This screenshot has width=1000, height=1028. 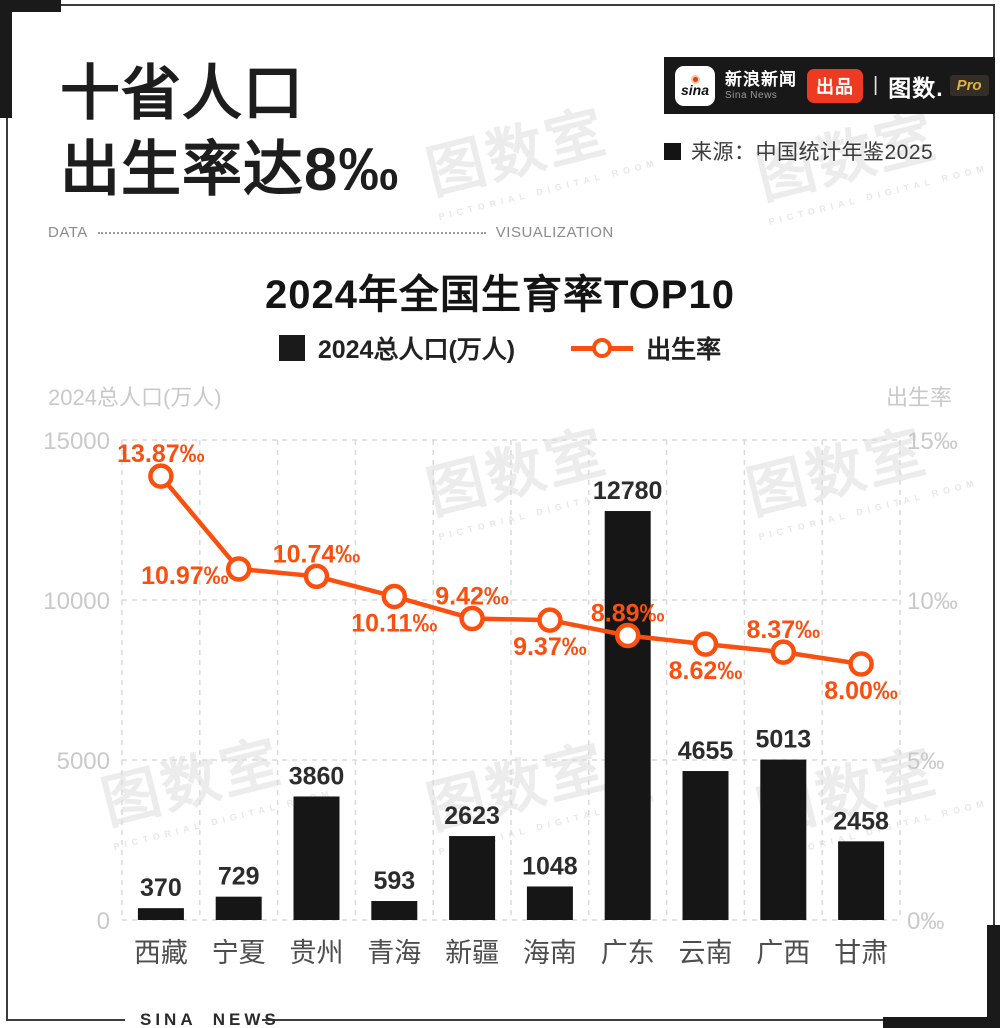 I want to click on bar-海南, so click(x=549, y=903).